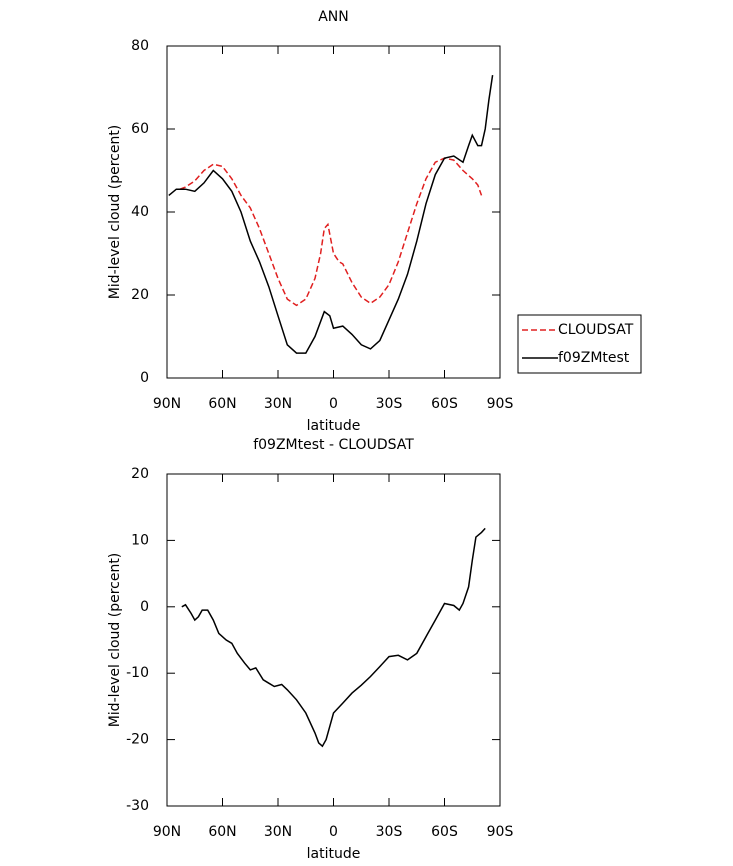 Image resolution: width=733 pixels, height=866 pixels. I want to click on y-tick-label: -20, so click(137, 740).